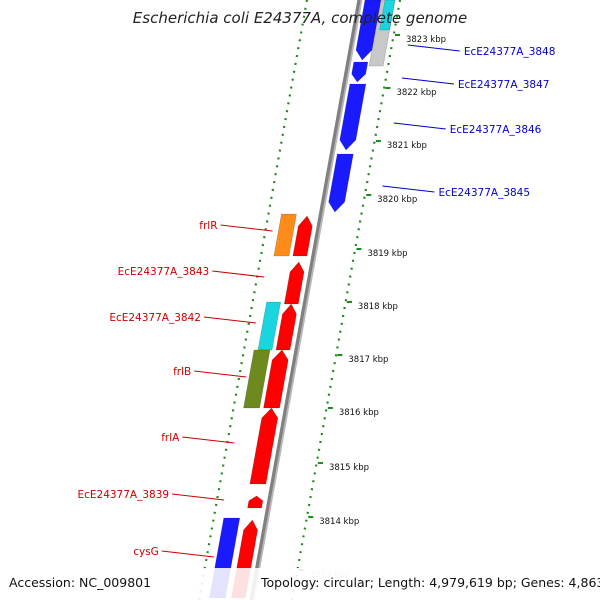 Image resolution: width=600 pixels, height=600 pixels. I want to click on reverse-gene-label: EcE24377A_3847, so click(504, 85).